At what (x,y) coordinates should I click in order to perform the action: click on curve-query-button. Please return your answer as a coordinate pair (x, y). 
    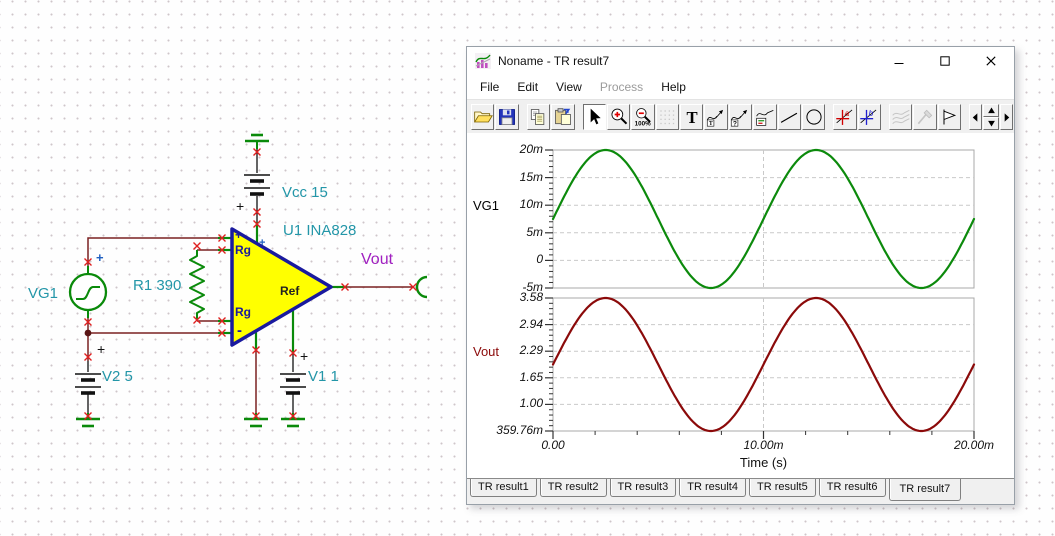
    Looking at the image, I should click on (740, 117).